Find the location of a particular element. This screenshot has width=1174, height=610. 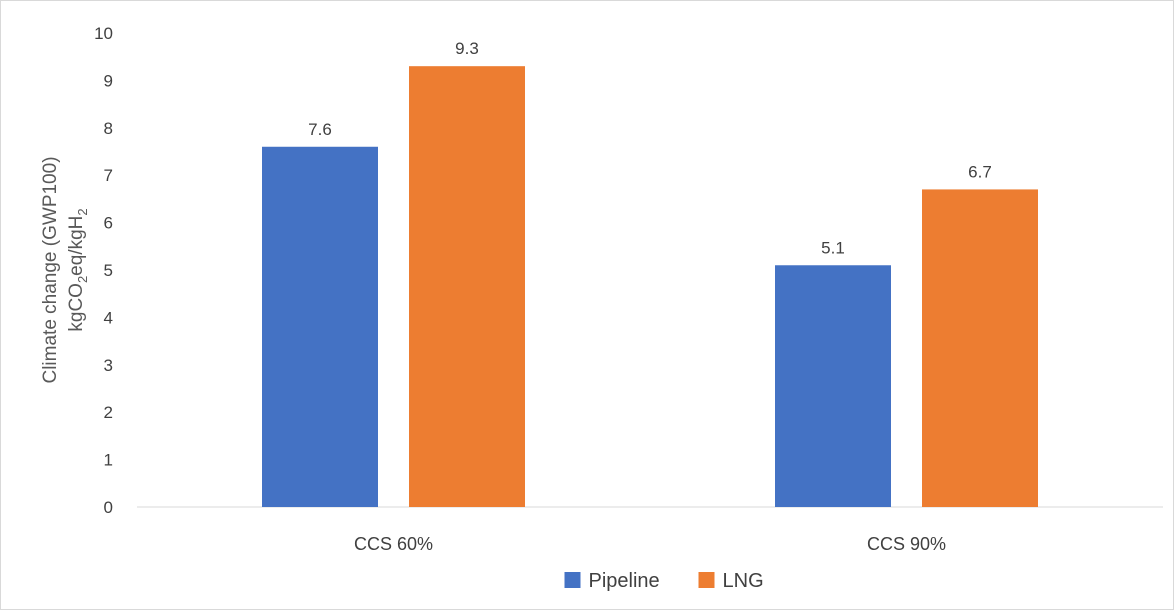

data-label: 7.6 is located at coordinates (320, 129).